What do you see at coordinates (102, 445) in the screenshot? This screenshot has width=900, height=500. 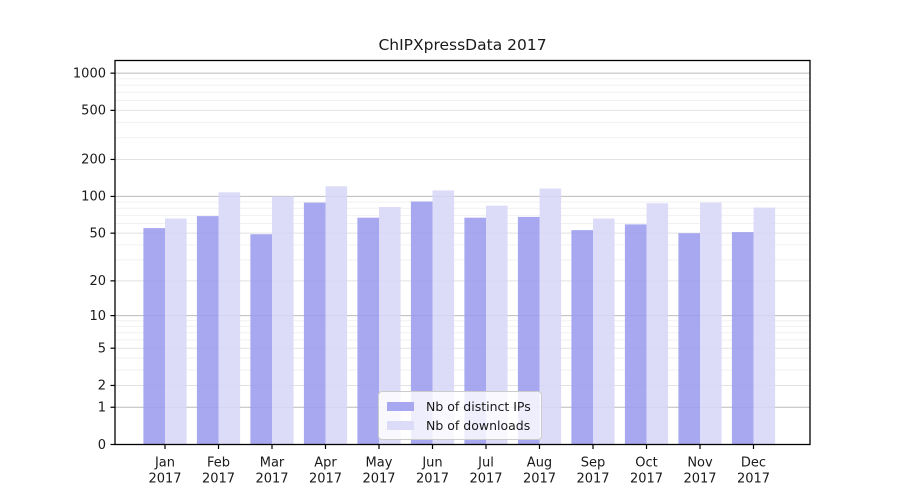 I see `y-tick-label-0: 0` at bounding box center [102, 445].